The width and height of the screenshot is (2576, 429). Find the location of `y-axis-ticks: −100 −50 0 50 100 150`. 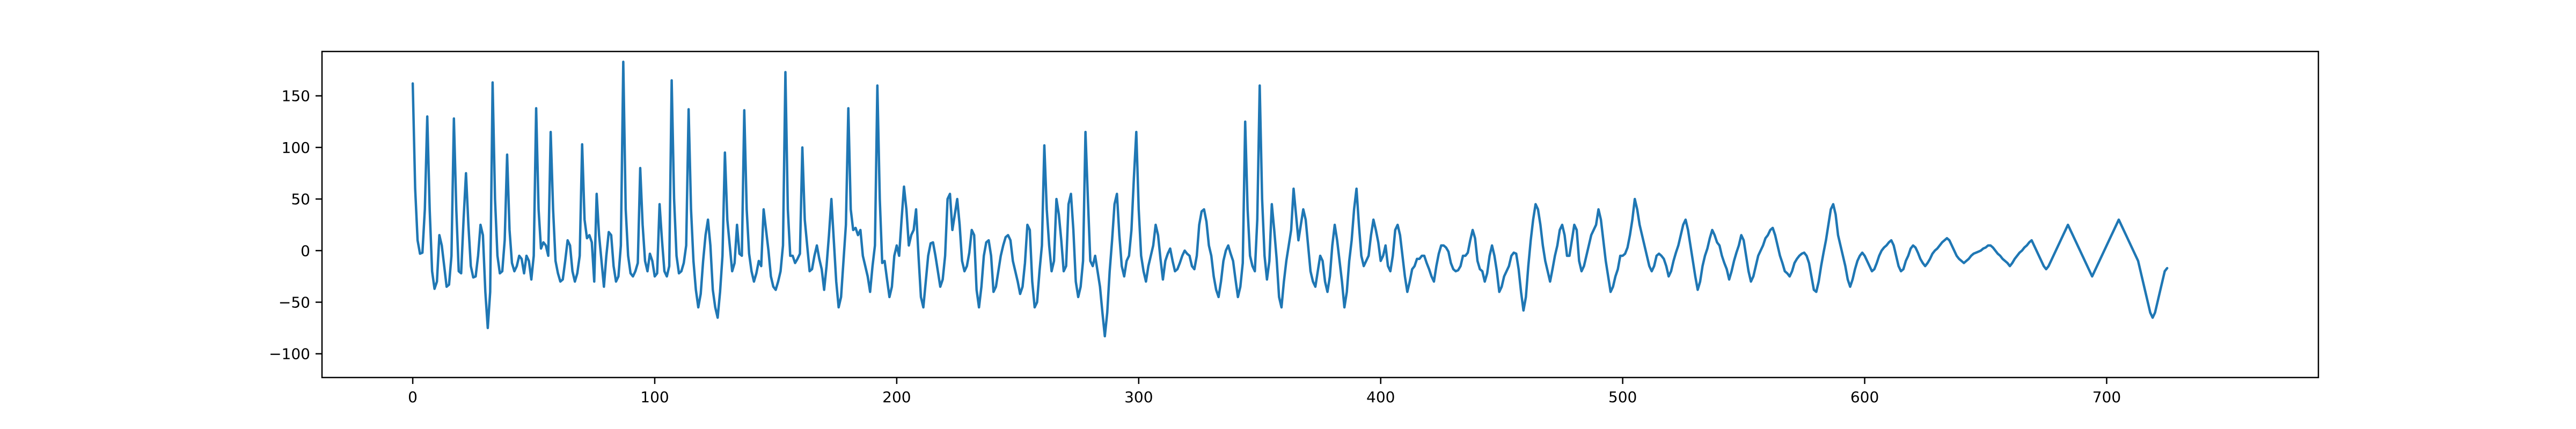

y-axis-ticks: −100 −50 0 50 100 150 is located at coordinates (295, 225).